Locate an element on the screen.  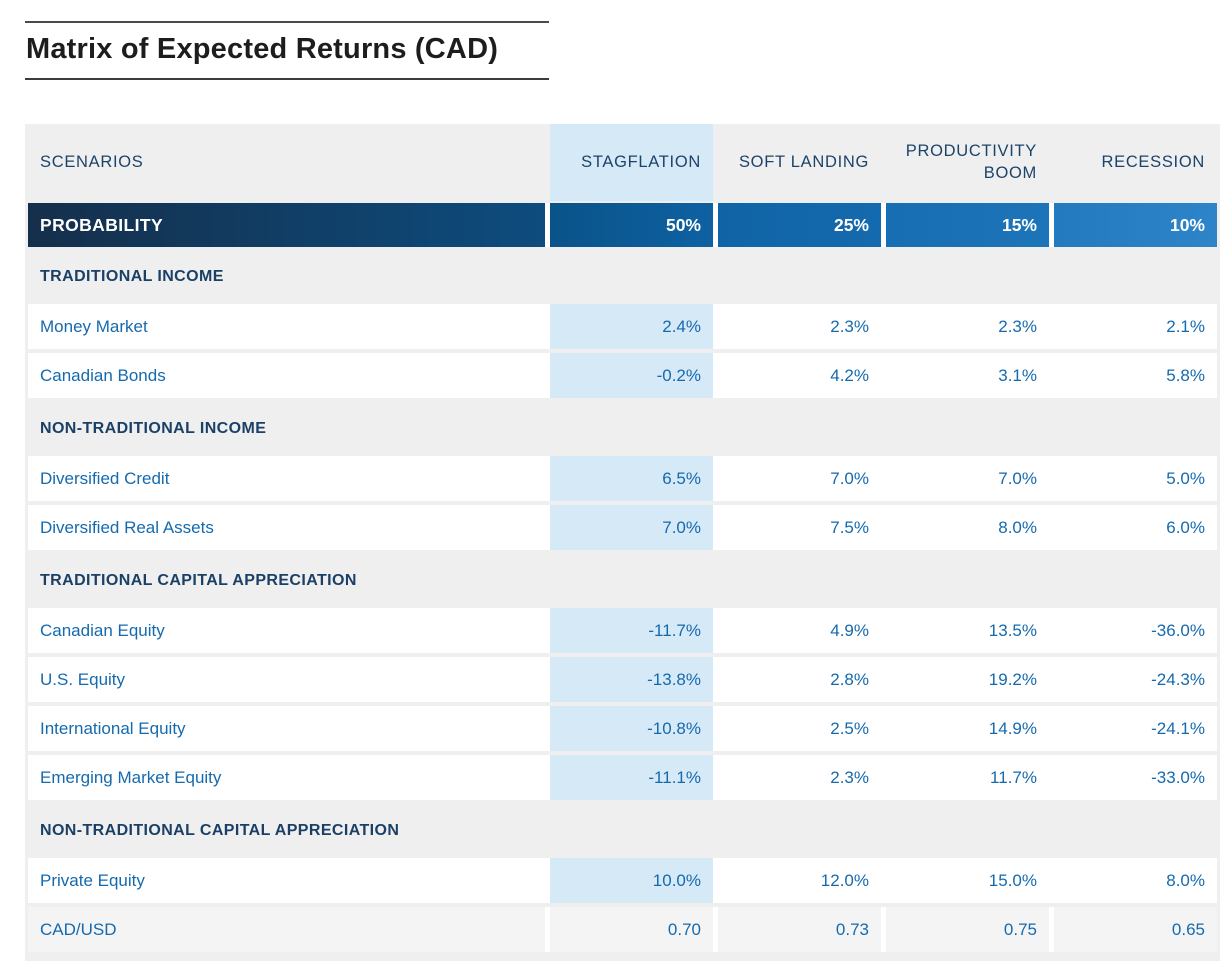
cell-stagflation: 6.5% is located at coordinates (631, 478).